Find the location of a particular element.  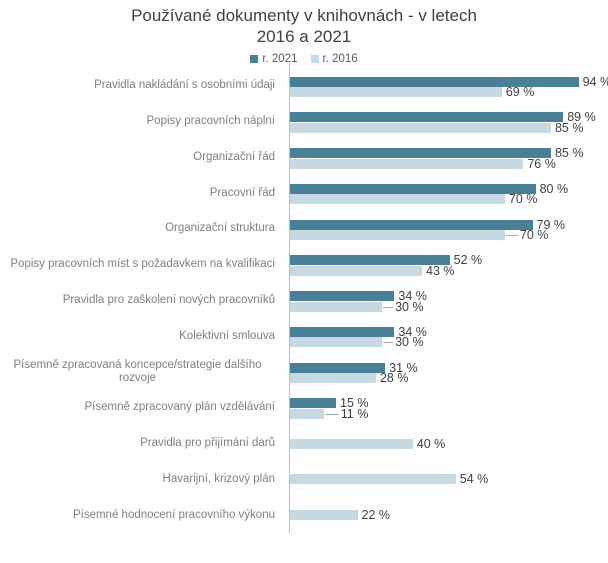

chart-row: Organizační struktura 79 % 70 % is located at coordinates (304, 229).